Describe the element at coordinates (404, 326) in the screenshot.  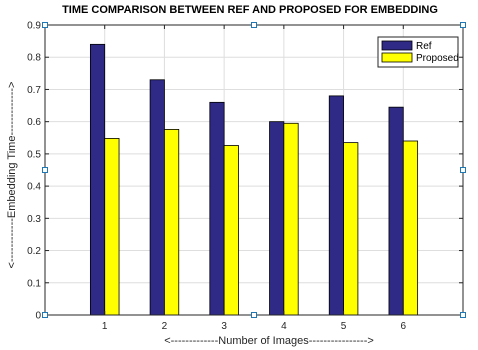
I see `x-tick-label: 6` at that location.